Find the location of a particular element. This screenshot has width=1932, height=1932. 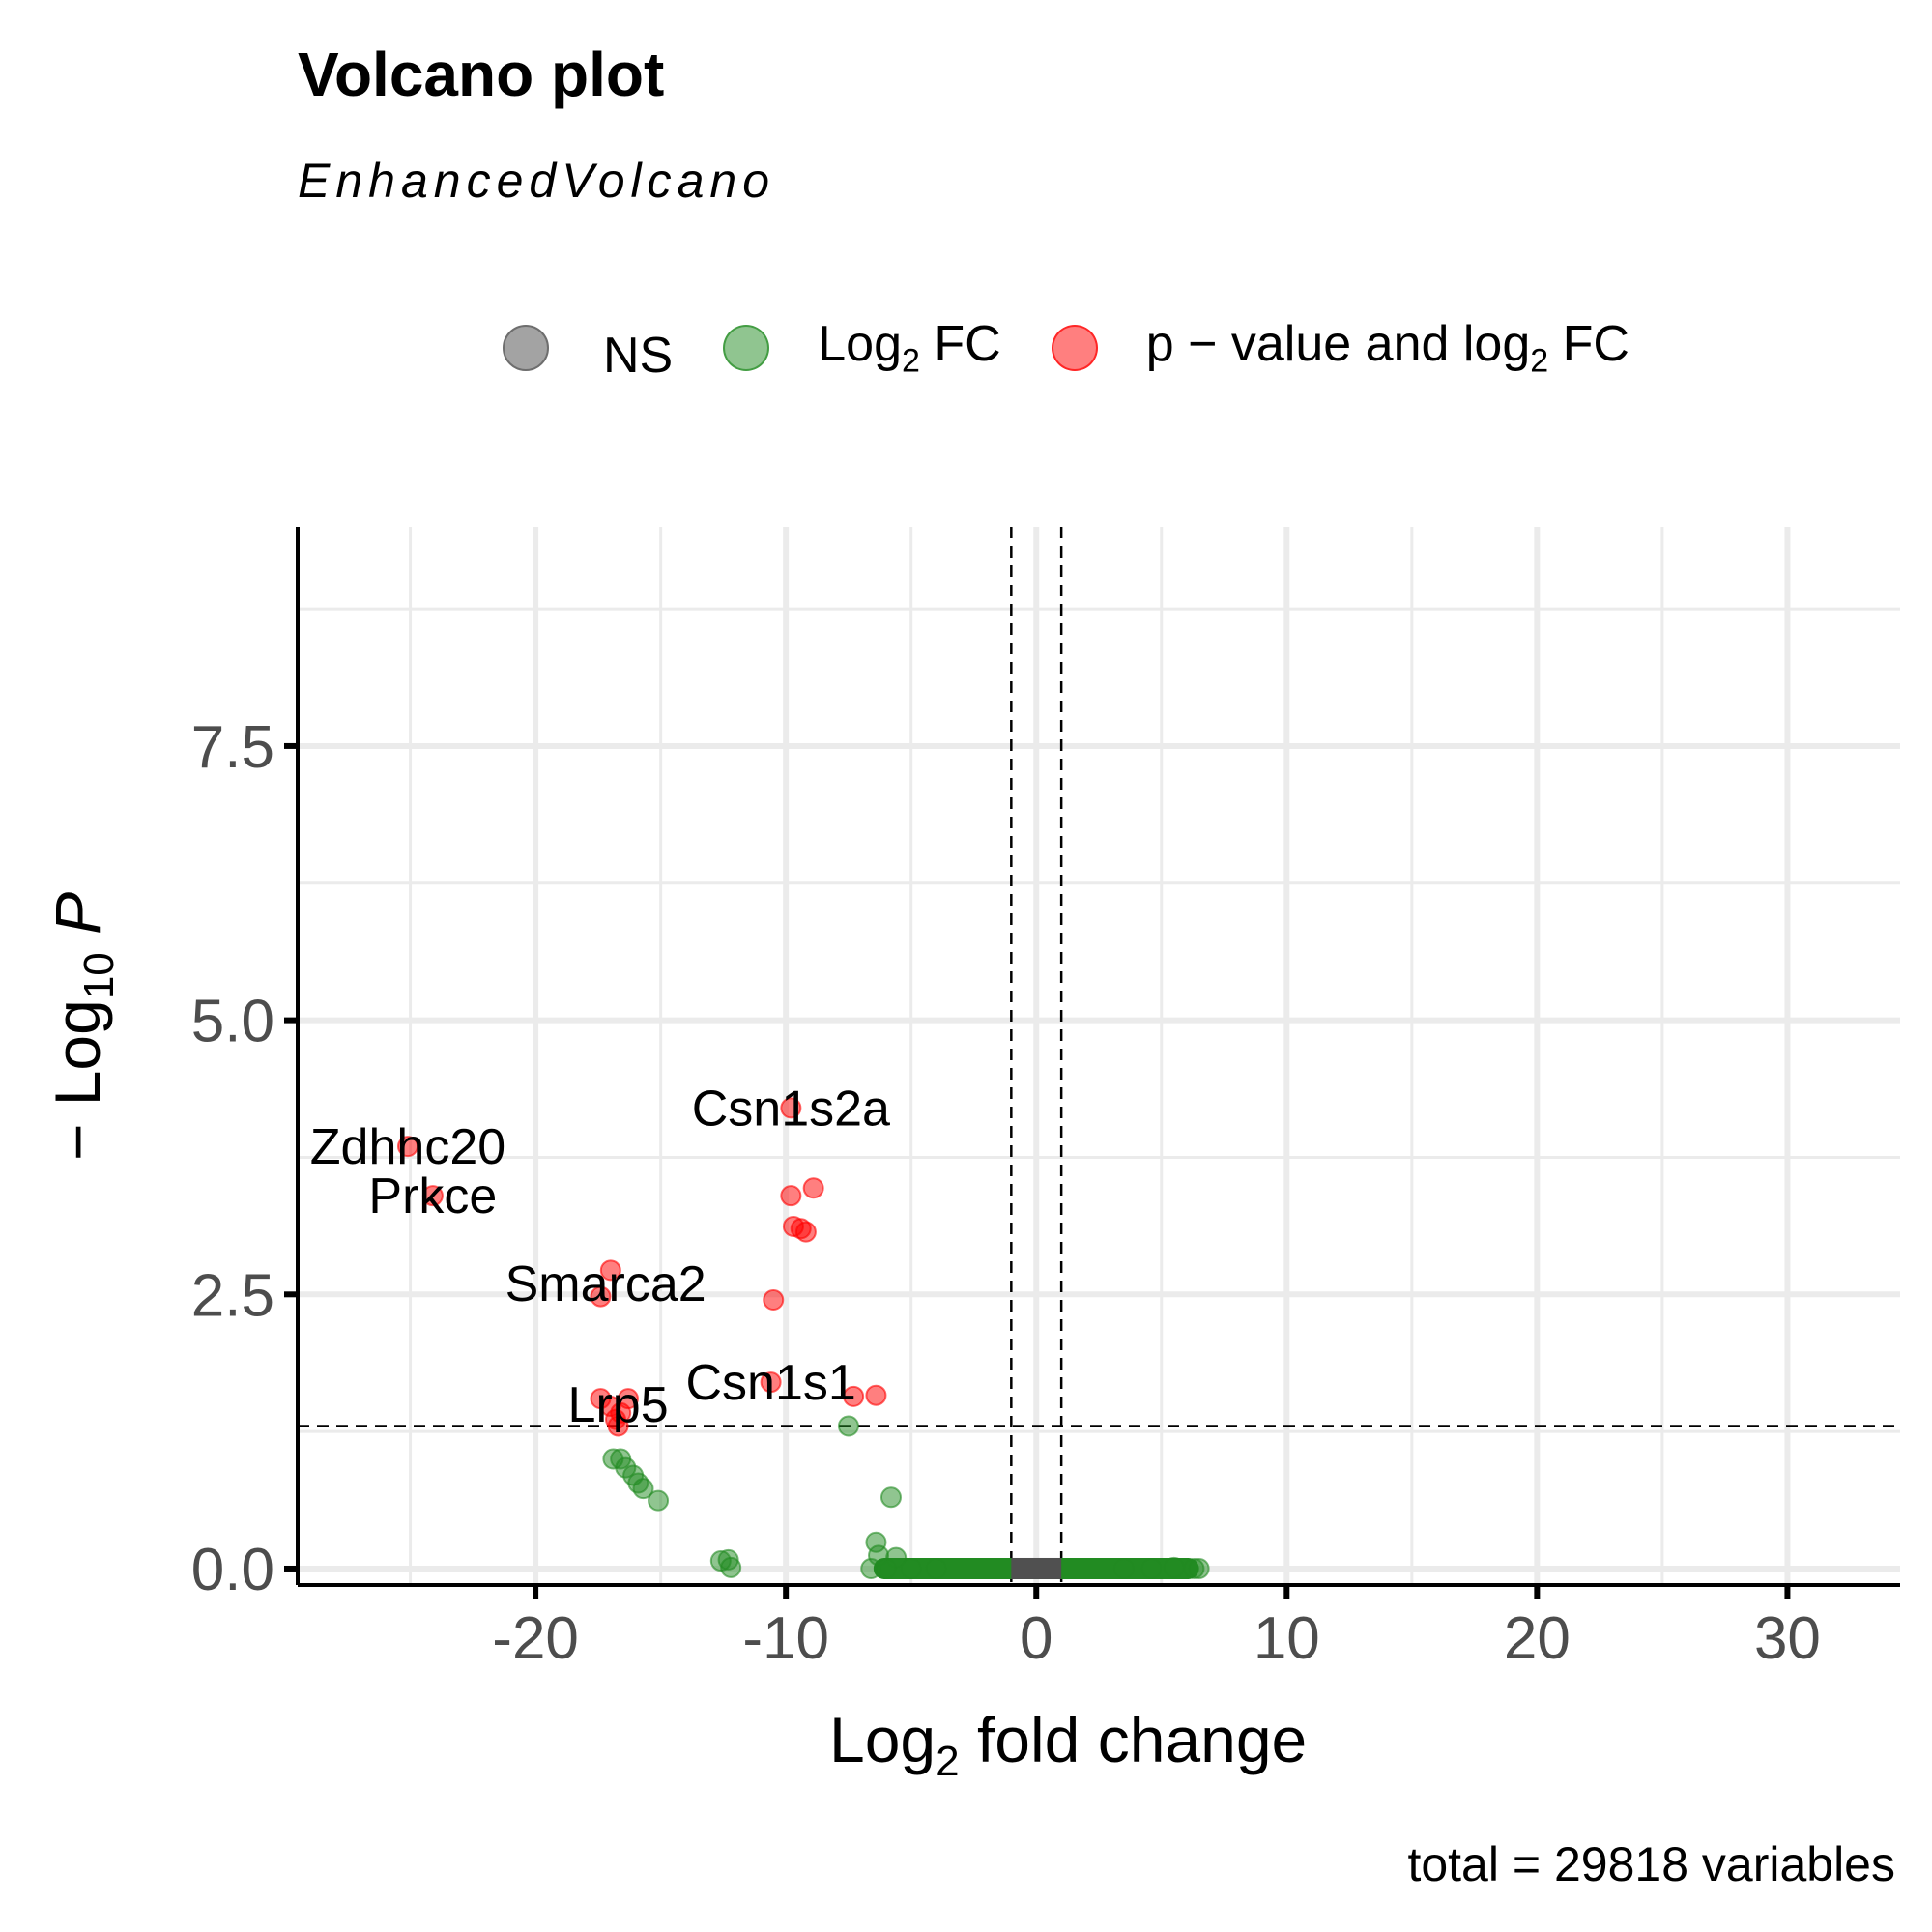

point-label: Lrp5 is located at coordinates (618, 1405).